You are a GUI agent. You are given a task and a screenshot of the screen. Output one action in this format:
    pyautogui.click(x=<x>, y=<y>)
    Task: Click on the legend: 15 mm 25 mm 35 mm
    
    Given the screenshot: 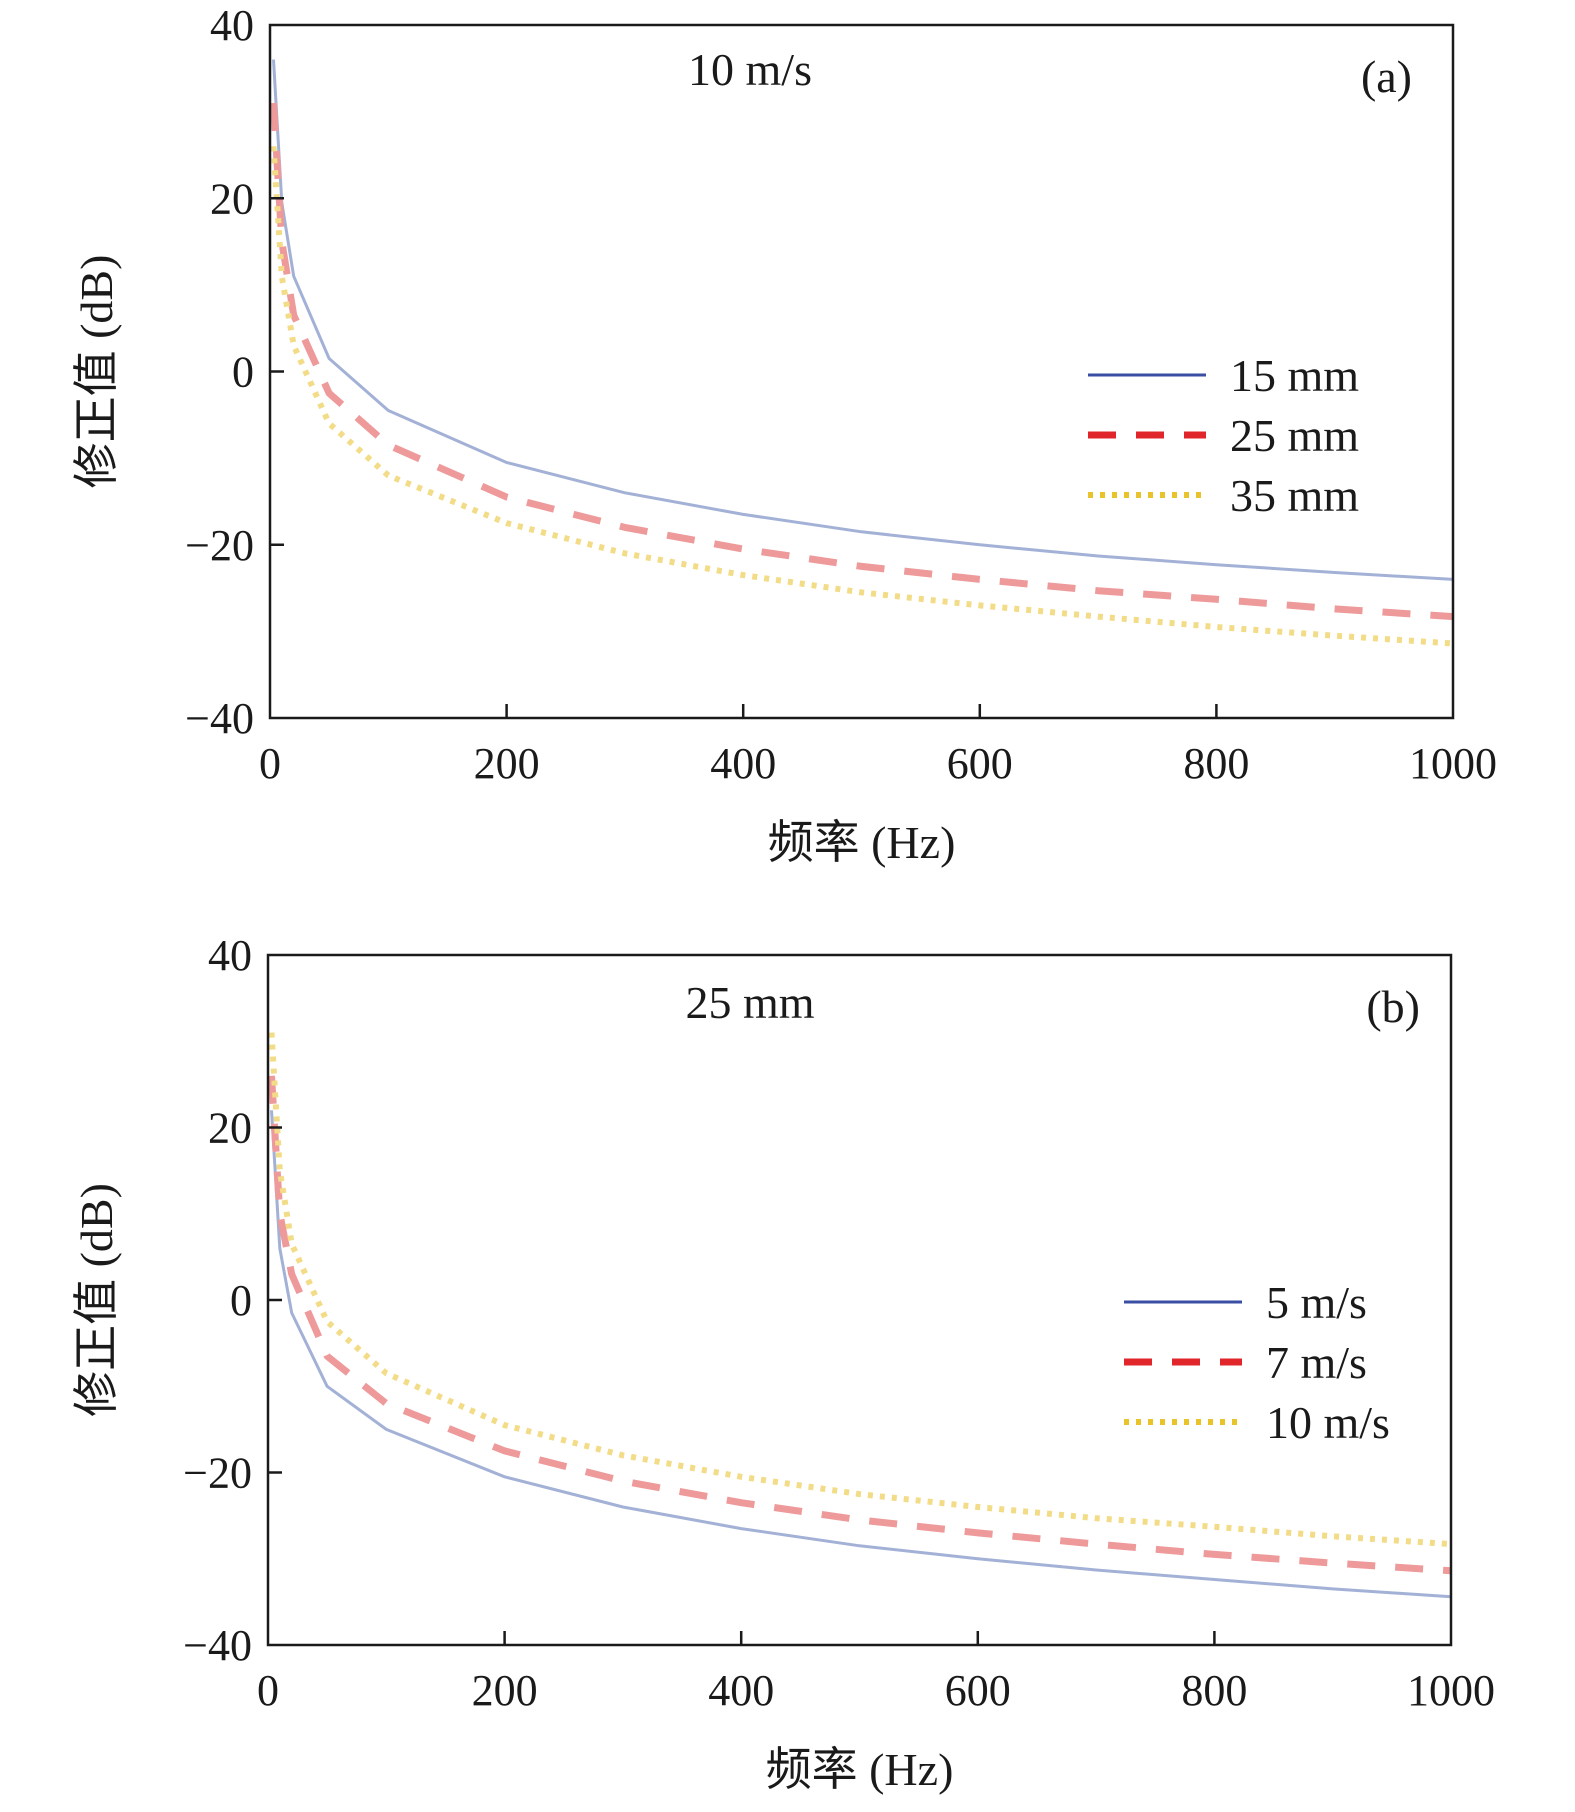 What is the action you would take?
    pyautogui.click(x=1223, y=435)
    